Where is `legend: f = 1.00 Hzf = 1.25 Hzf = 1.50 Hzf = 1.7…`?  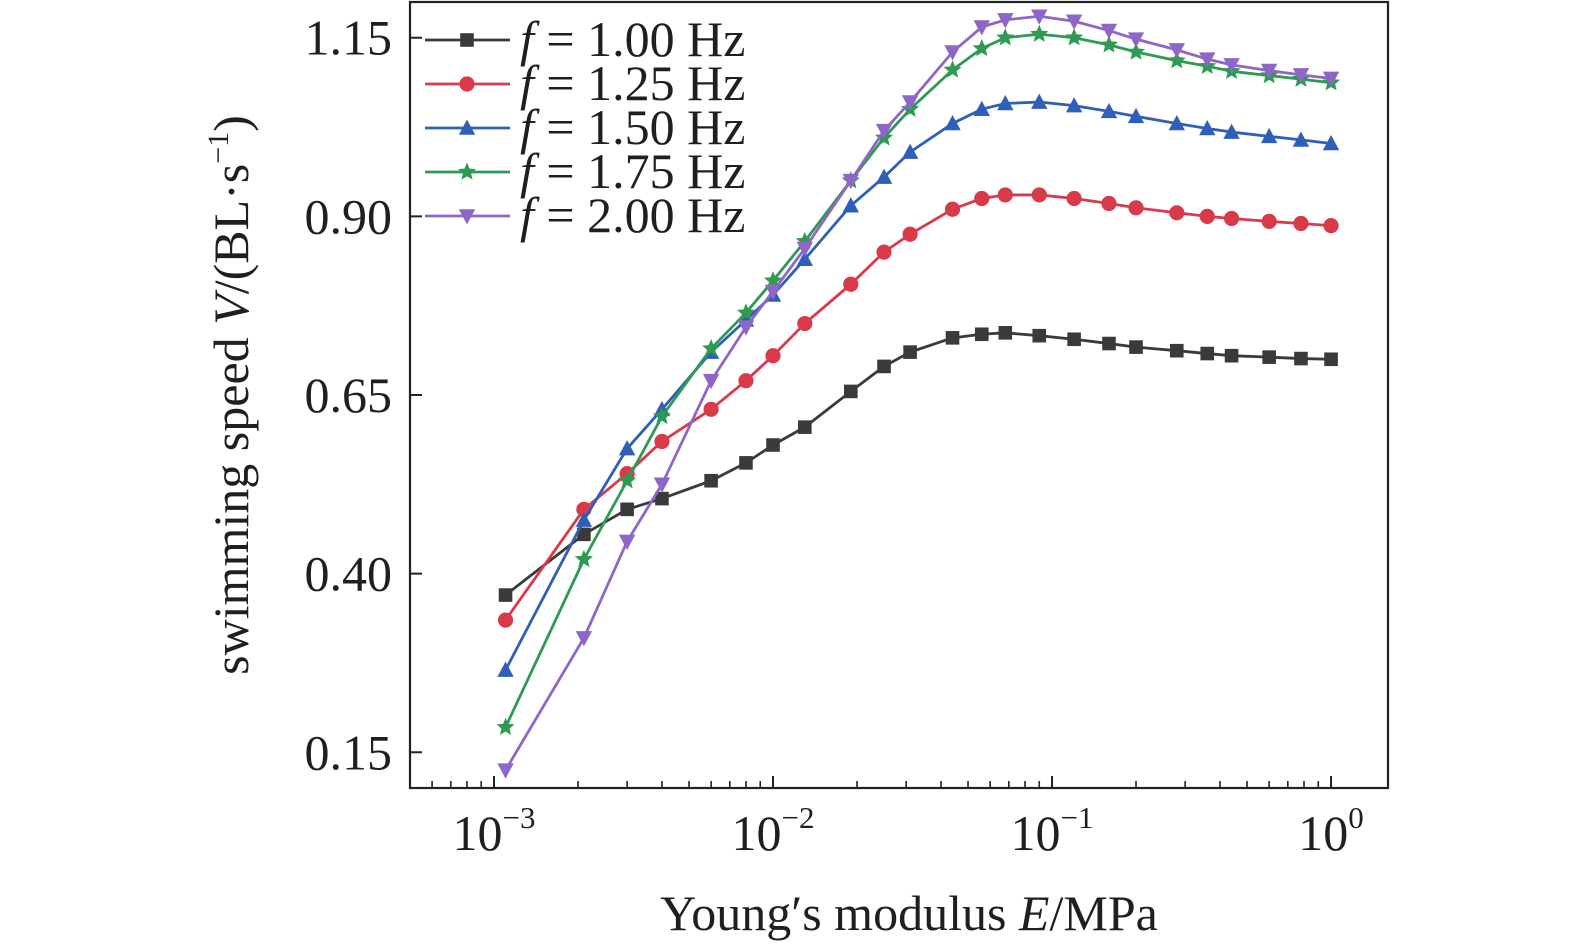 legend: f = 1.00 Hzf = 1.25 Hzf = 1.50 Hzf = 1.7… is located at coordinates (585, 127).